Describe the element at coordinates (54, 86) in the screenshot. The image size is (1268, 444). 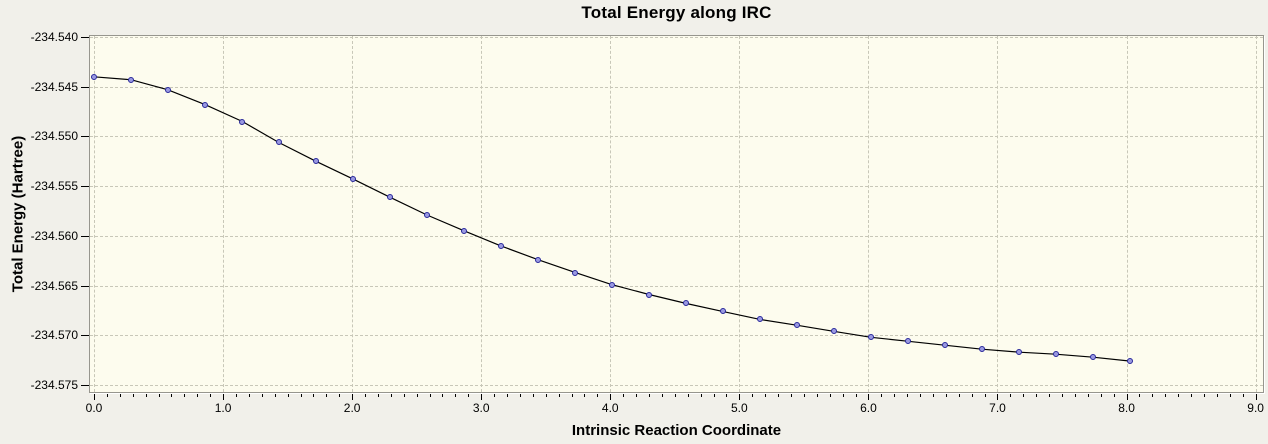
I see `y-tick-label: -234.545` at that location.